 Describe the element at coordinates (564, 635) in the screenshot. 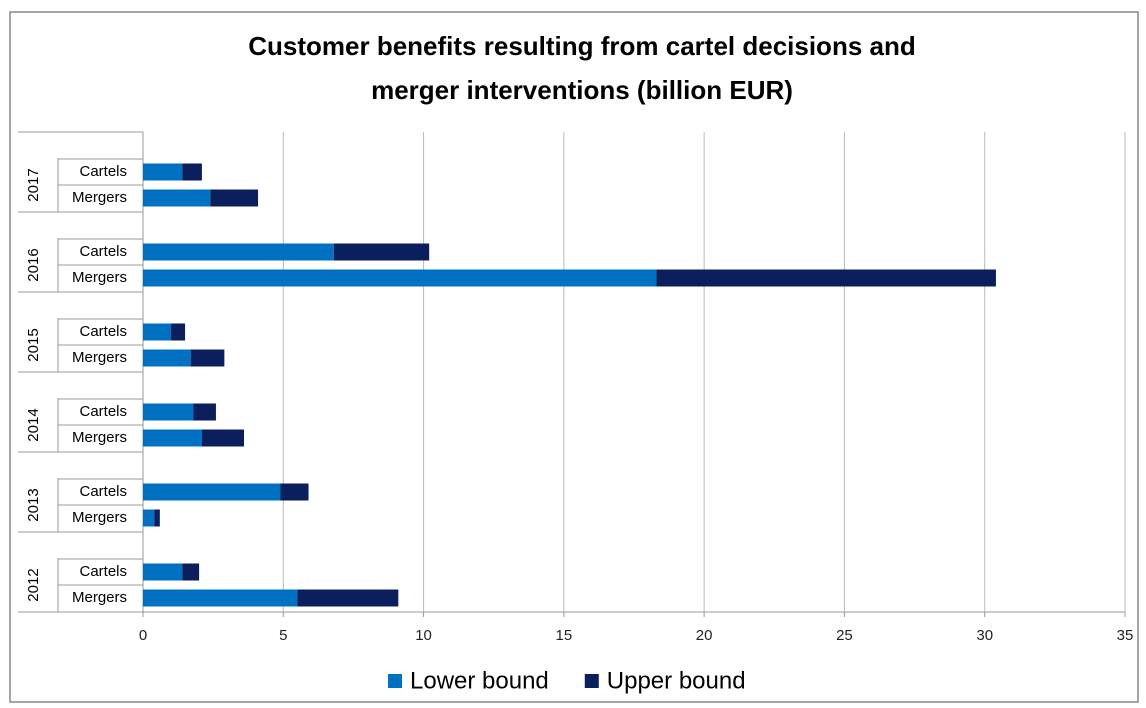

I see `x-tick-label: 15` at that location.